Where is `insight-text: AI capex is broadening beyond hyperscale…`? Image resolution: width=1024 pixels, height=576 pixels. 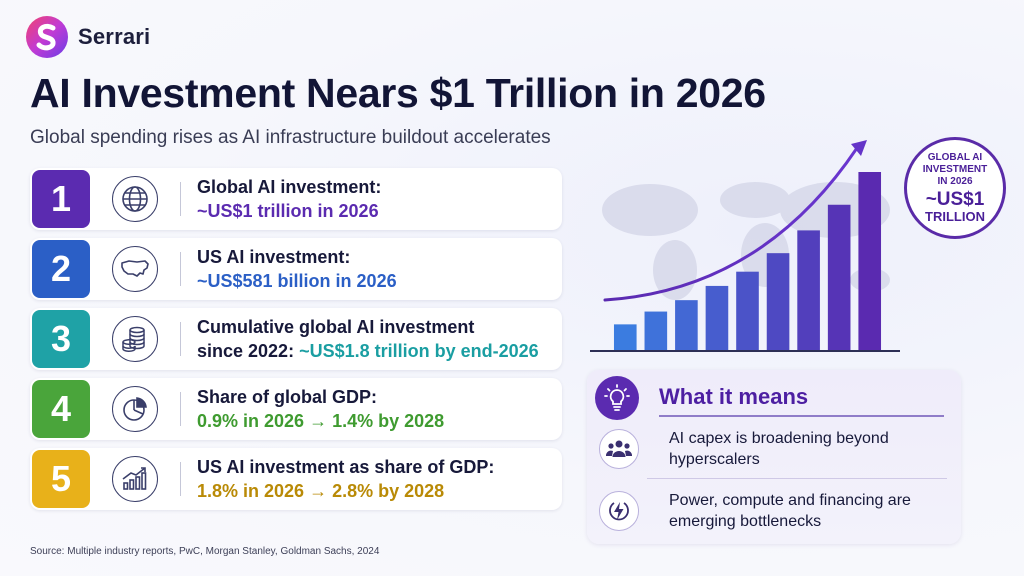
insight-text: AI capex is broadening beyond hyperscale… is located at coordinates (779, 449).